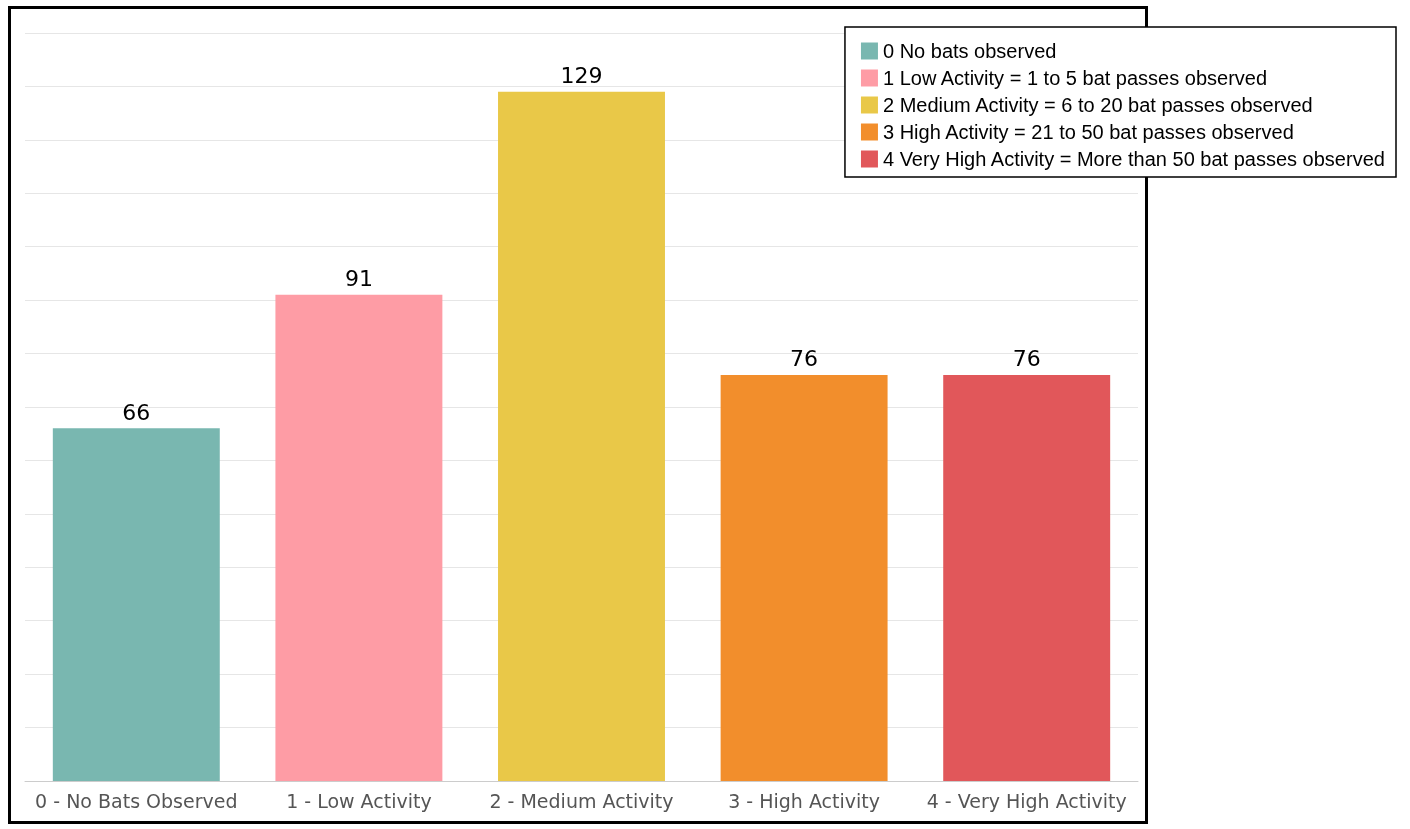  Describe the element at coordinates (1075, 78) in the screenshot. I see `legend-label: 1 Low Activity = 1 to 5 bat passes observed` at that location.